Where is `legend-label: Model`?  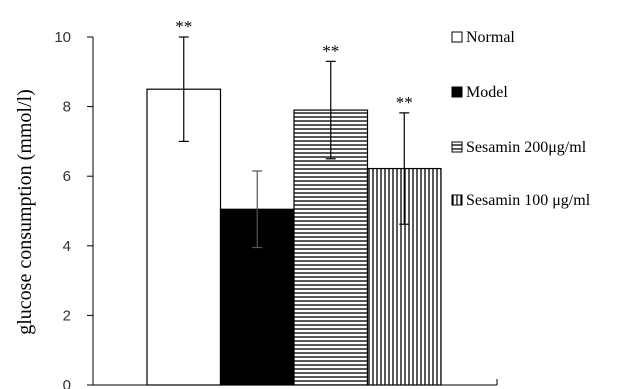 legend-label: Model is located at coordinates (487, 92).